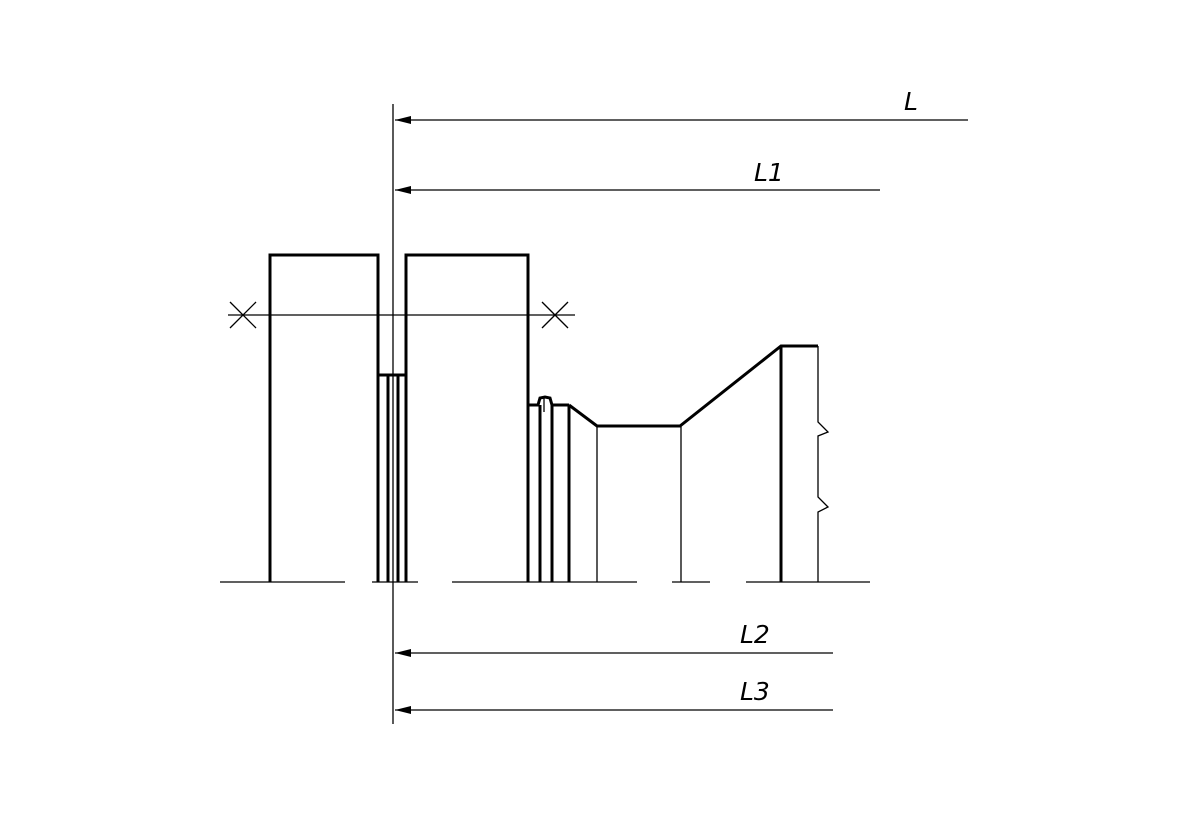 Image resolution: width=1182 pixels, height=826 pixels. Describe the element at coordinates (549, 488) in the screenshot. I see `step-section` at that location.